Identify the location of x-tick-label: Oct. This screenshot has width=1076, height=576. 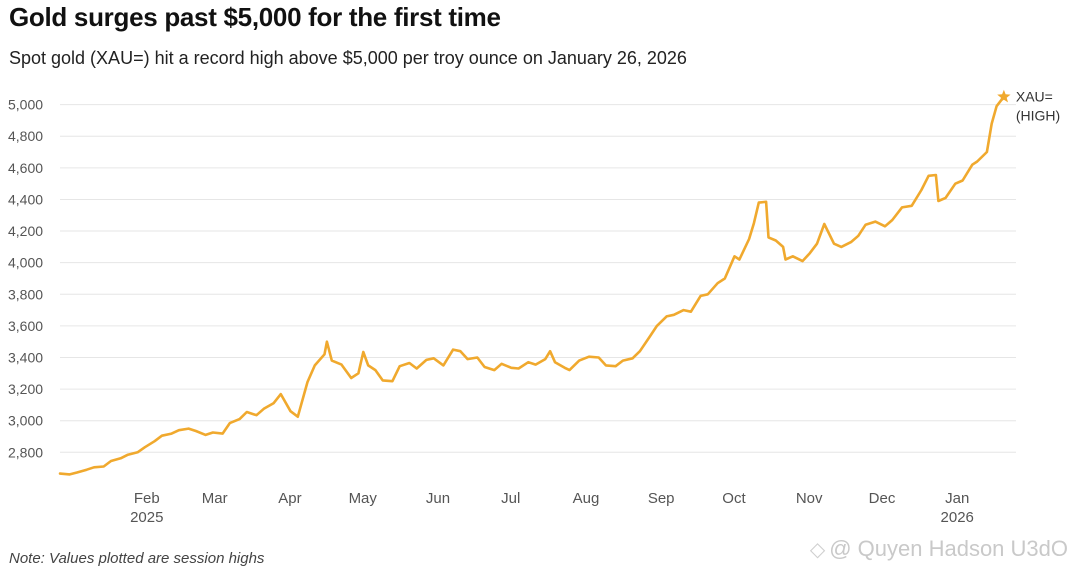
(734, 498).